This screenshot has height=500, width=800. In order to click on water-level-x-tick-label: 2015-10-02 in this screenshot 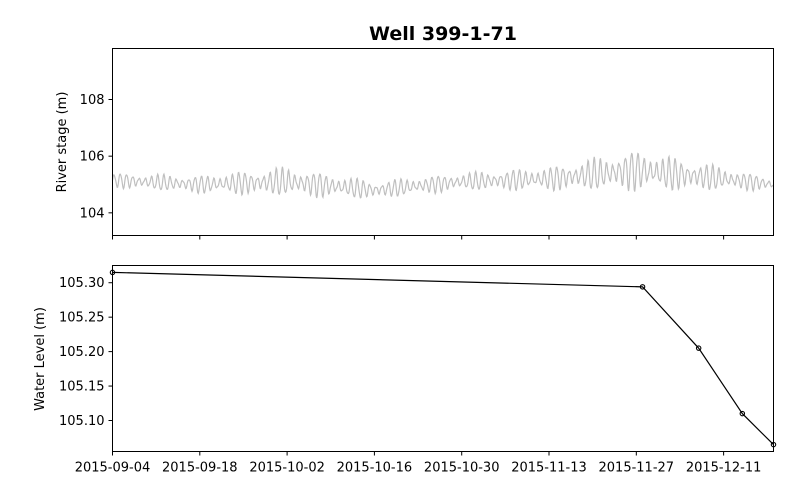, I will do `click(287, 468)`.